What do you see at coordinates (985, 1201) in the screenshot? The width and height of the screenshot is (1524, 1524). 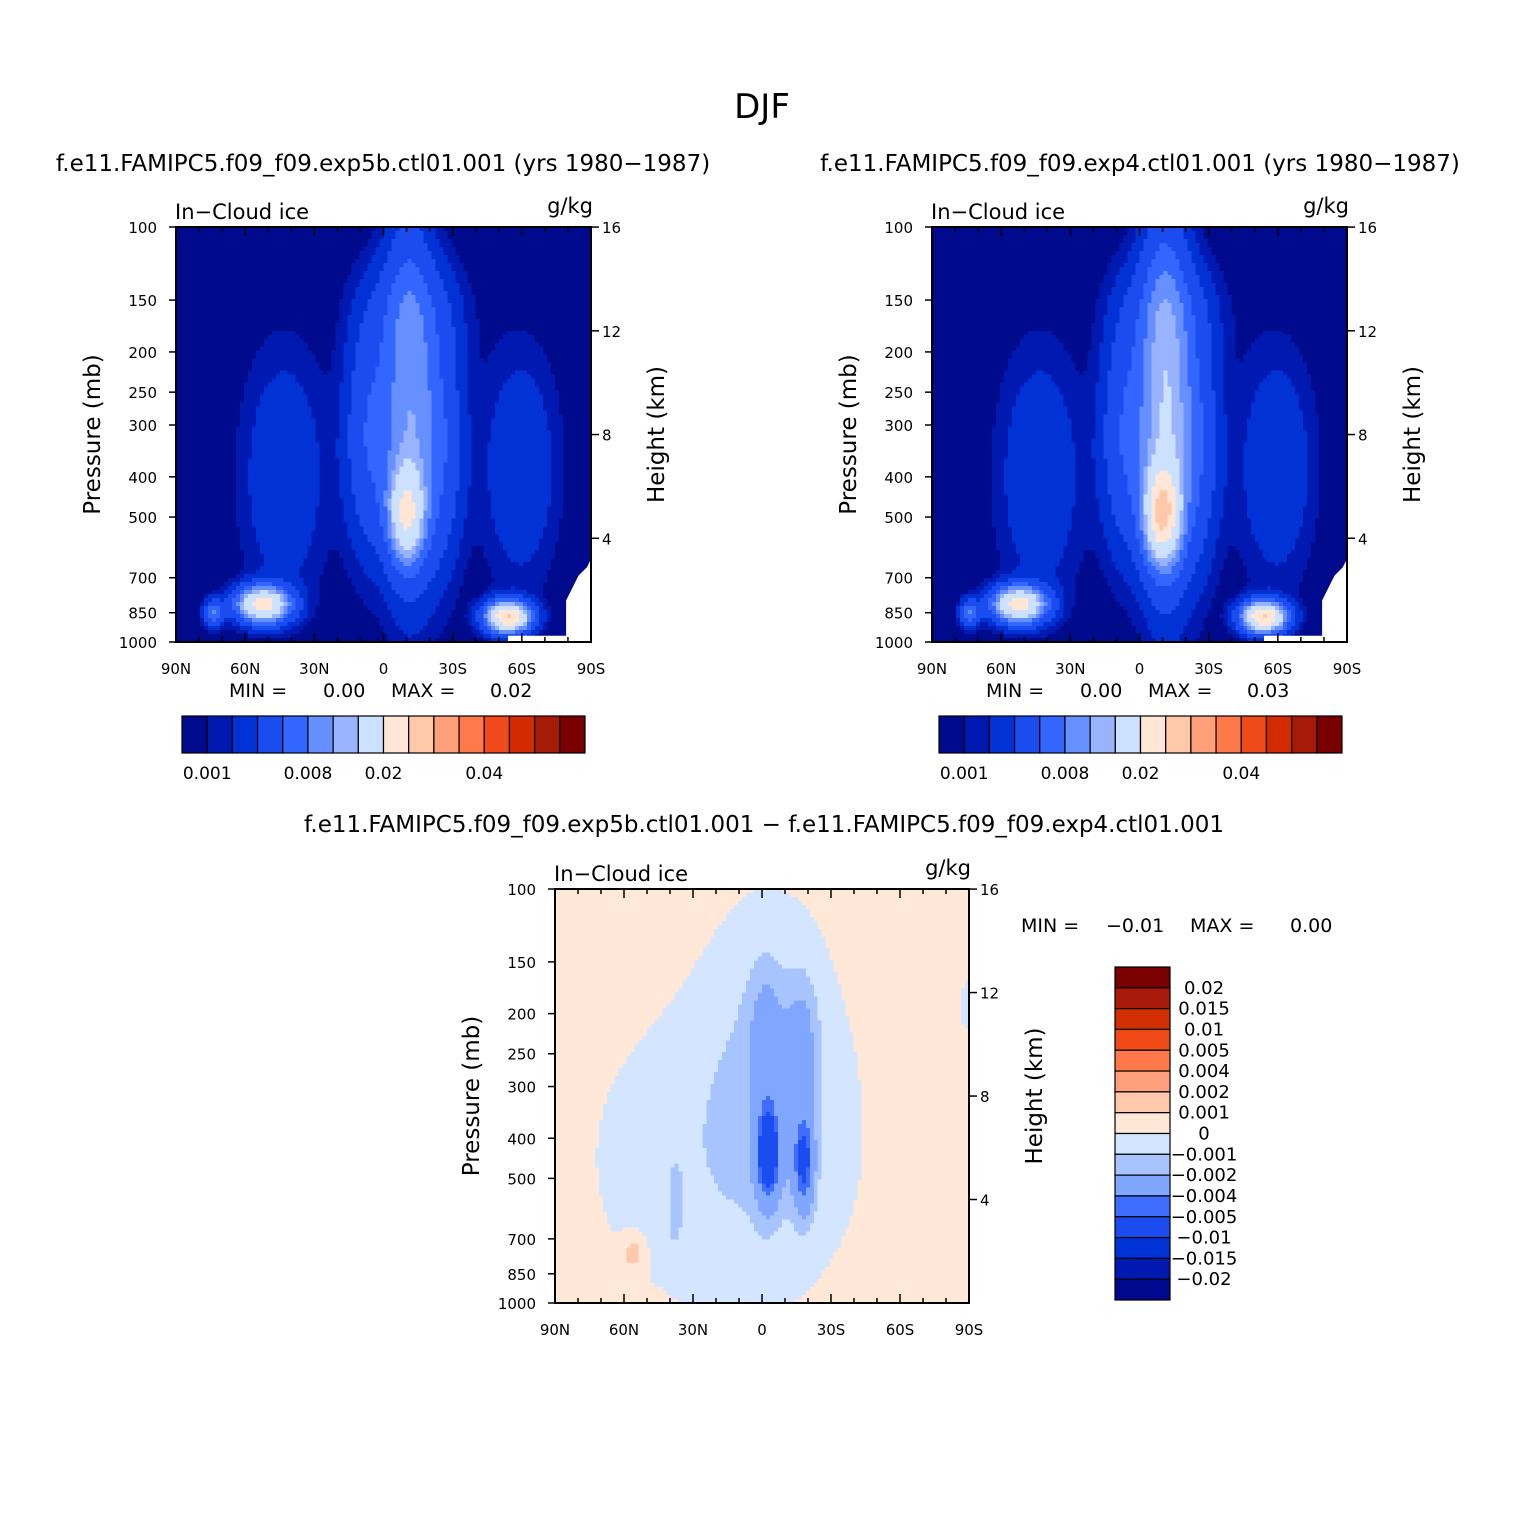 I see `y2-tick-label: 4` at bounding box center [985, 1201].